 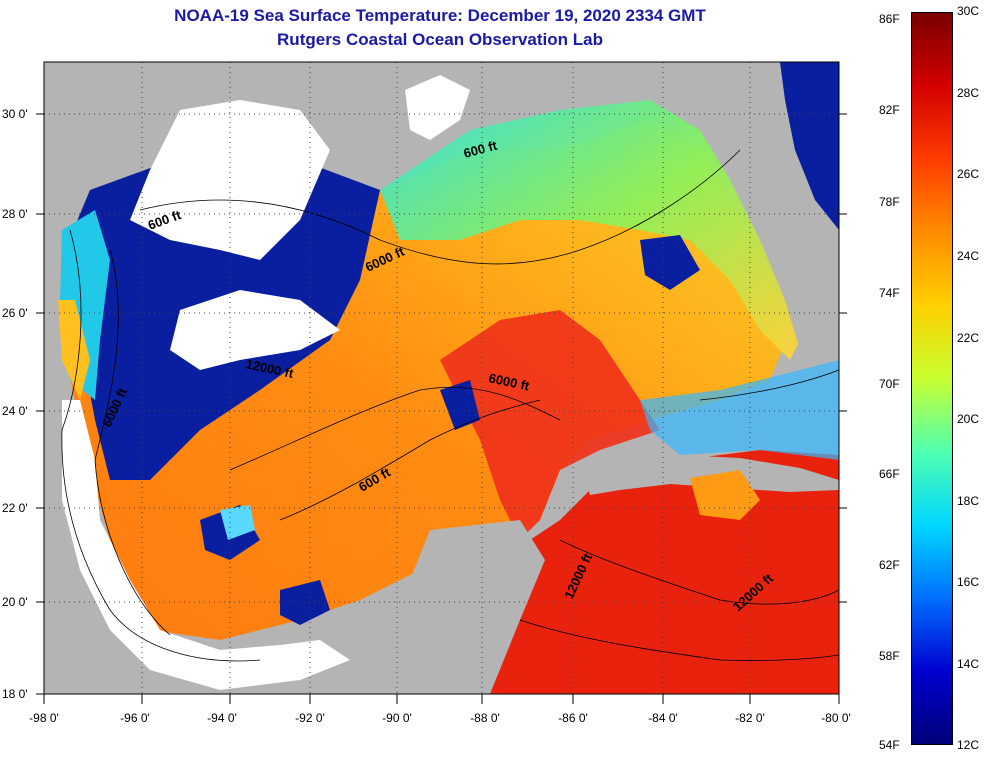 What do you see at coordinates (889, 745) in the screenshot?
I see `colorbar-f-label: 54F` at bounding box center [889, 745].